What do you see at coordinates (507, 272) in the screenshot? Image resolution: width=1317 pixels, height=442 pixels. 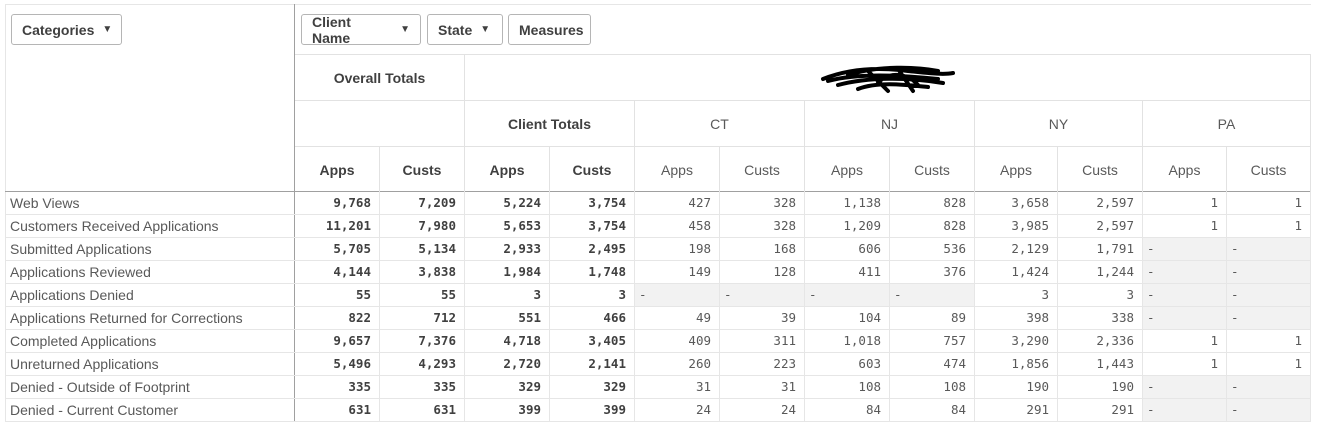 I see `table-cell: 1,984` at bounding box center [507, 272].